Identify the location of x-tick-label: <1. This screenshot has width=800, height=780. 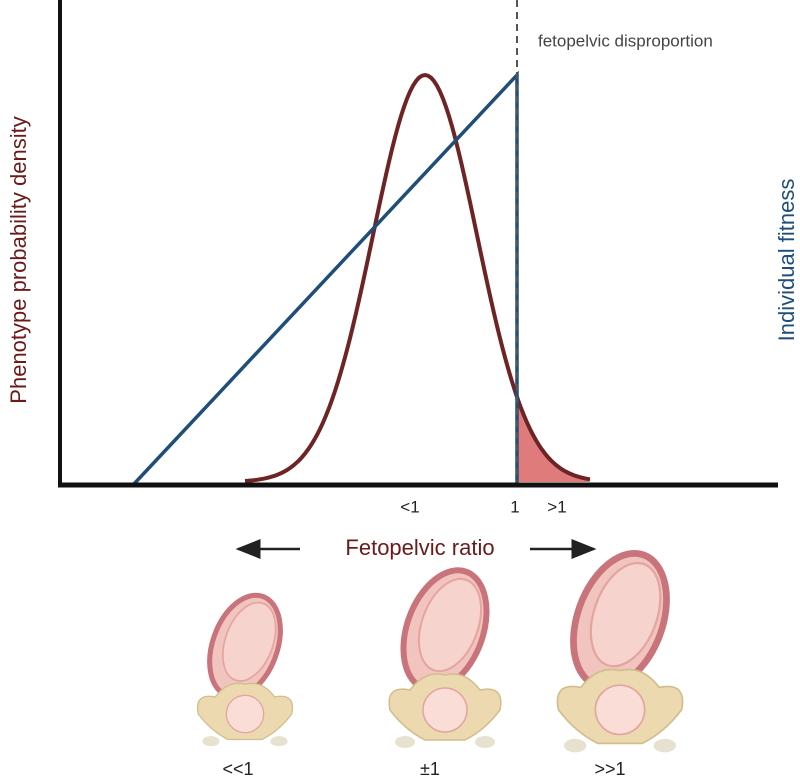
(409, 506).